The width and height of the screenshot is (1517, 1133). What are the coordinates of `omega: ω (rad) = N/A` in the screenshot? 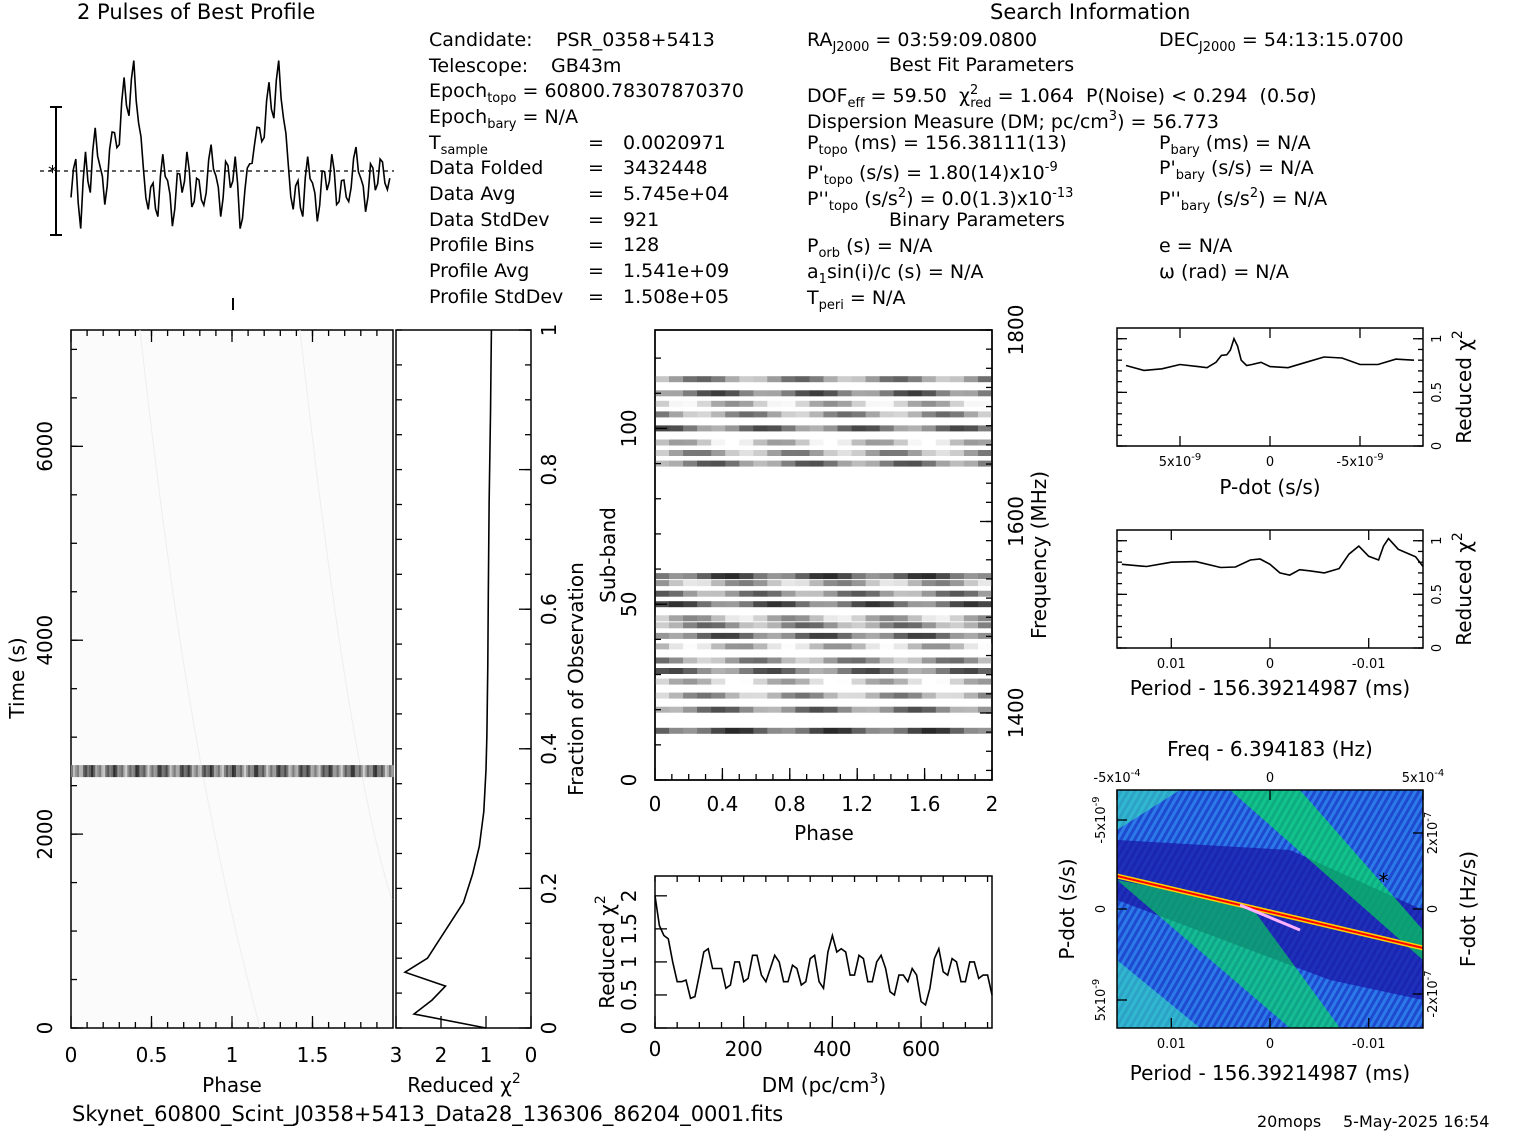 It's located at (1224, 272).